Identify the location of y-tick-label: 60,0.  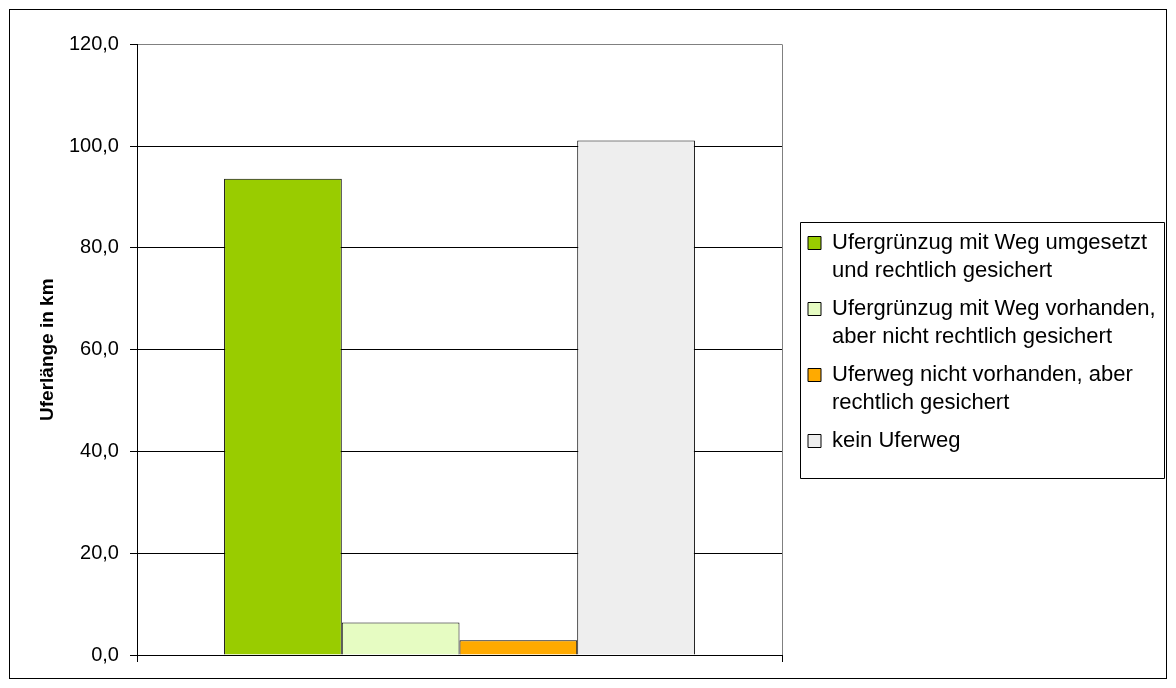
(99, 348).